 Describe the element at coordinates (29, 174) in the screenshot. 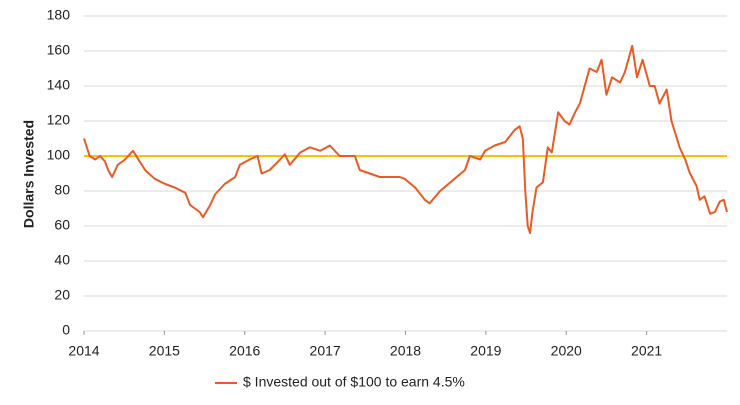

I see `y-axis-label: Dollars Invested` at that location.